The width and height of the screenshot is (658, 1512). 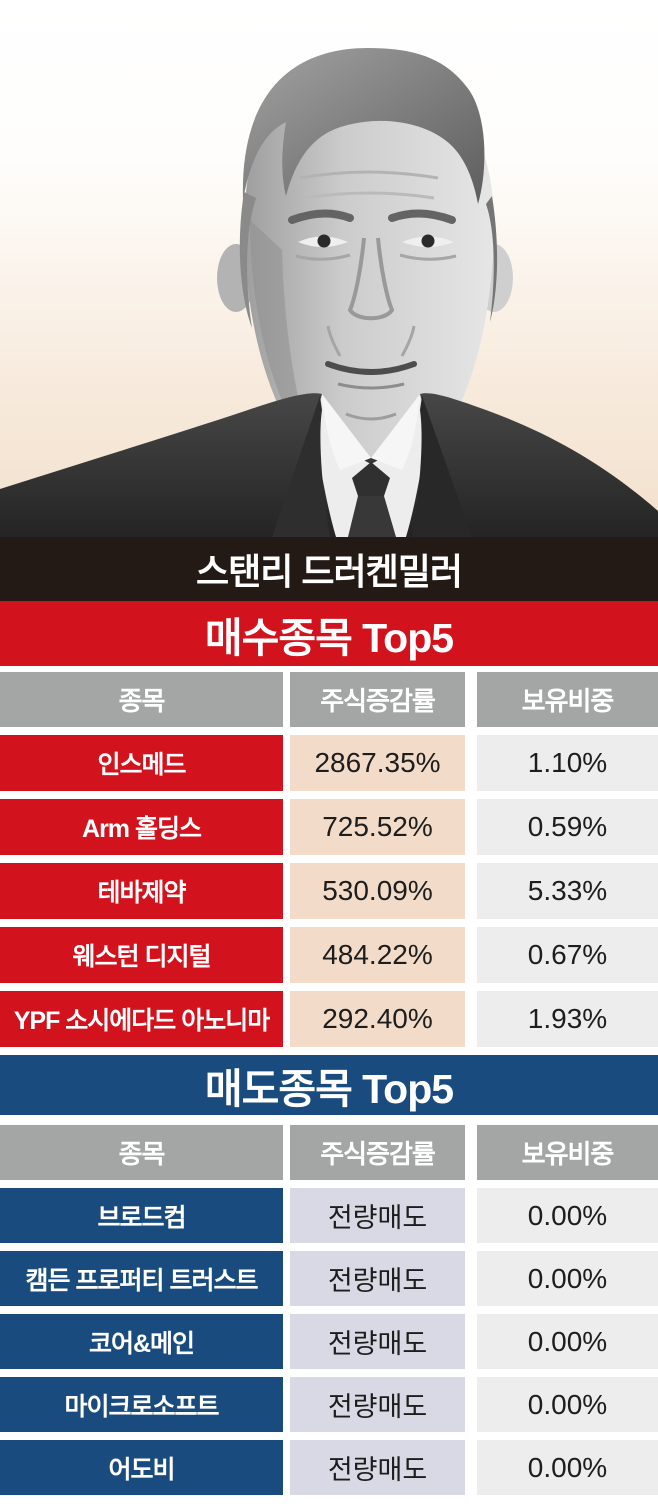 I want to click on table-row: 어도비 전량매도 0.00%, so click(x=329, y=1467).